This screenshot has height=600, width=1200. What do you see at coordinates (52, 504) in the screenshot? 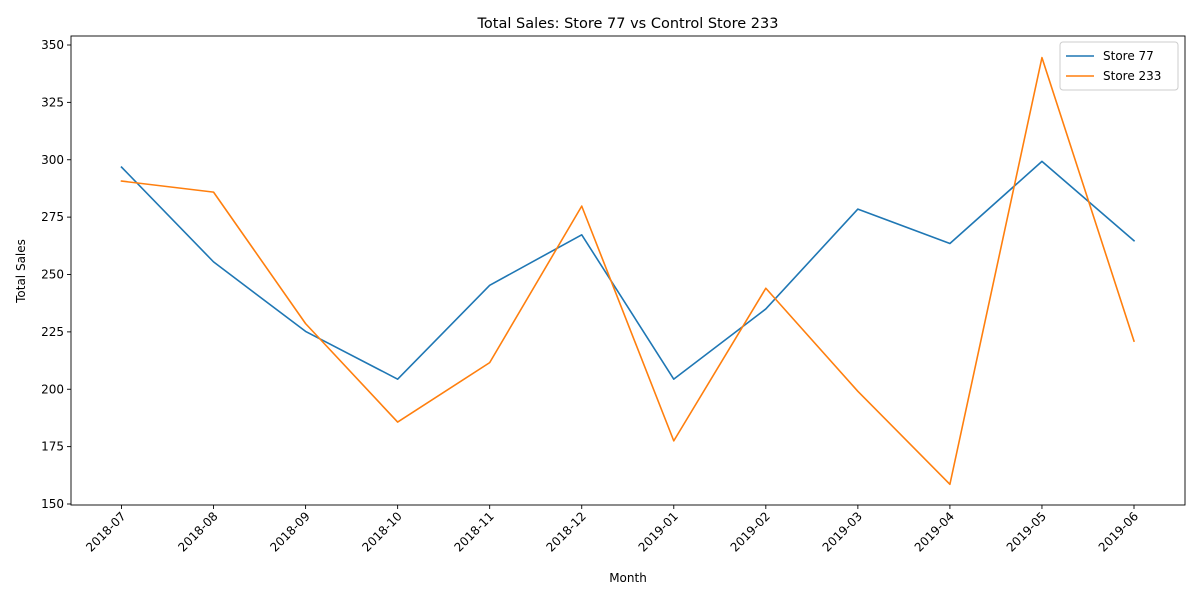
I see `y-tick-label-0: 150` at bounding box center [52, 504].